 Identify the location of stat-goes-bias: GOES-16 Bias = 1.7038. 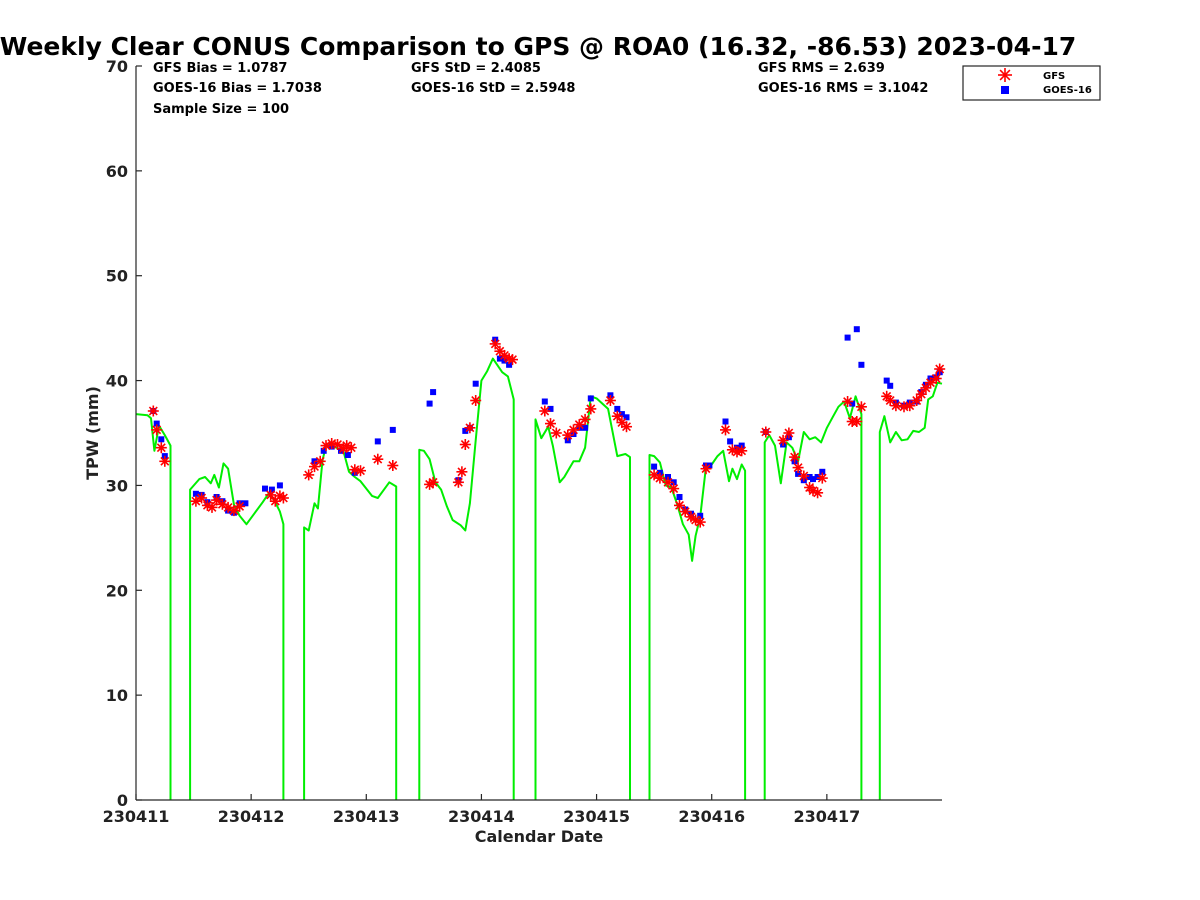
(237, 88).